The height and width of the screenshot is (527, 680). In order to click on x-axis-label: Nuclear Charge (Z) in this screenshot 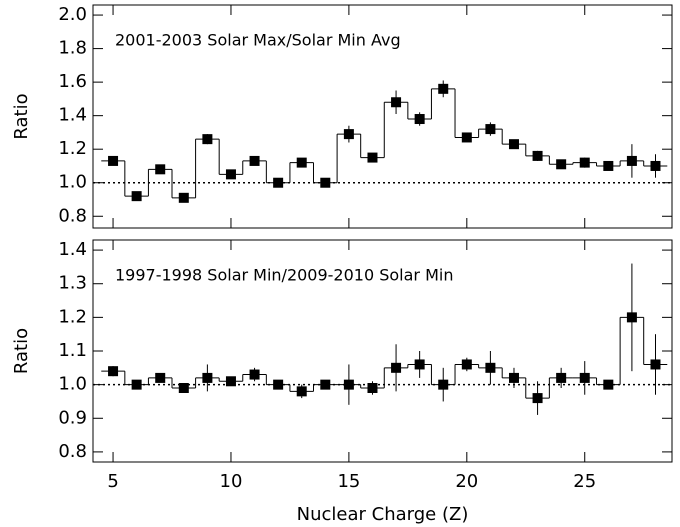, I will do `click(383, 514)`.